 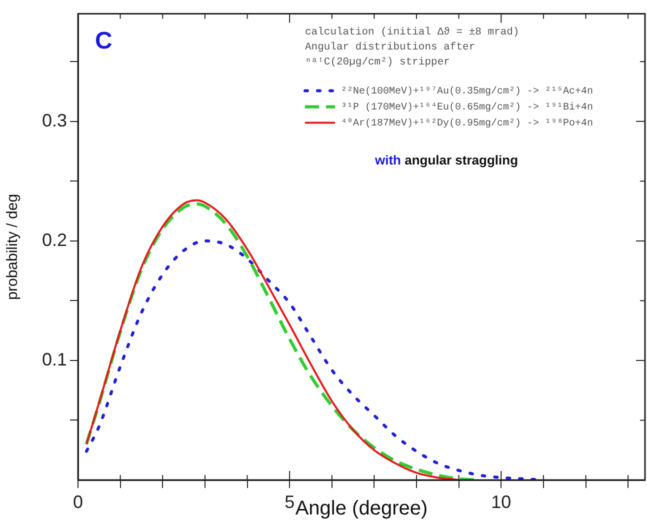 What do you see at coordinates (412, 32) in the screenshot?
I see `annotation: calculation (initial Δϑ = ±8 mrad)` at bounding box center [412, 32].